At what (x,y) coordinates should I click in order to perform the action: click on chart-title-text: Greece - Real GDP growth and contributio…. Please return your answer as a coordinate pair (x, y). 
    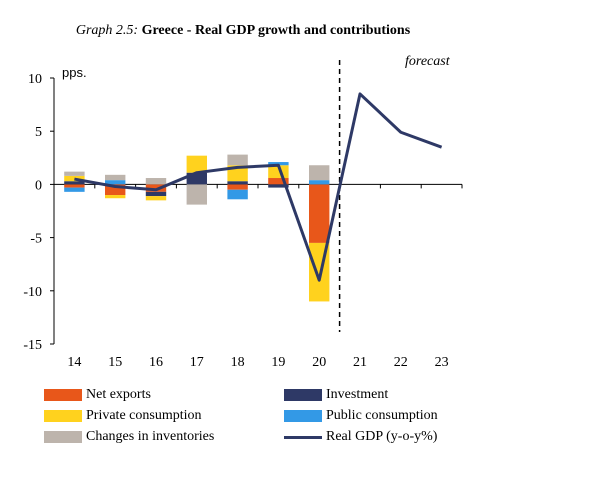
    Looking at the image, I should click on (276, 30).